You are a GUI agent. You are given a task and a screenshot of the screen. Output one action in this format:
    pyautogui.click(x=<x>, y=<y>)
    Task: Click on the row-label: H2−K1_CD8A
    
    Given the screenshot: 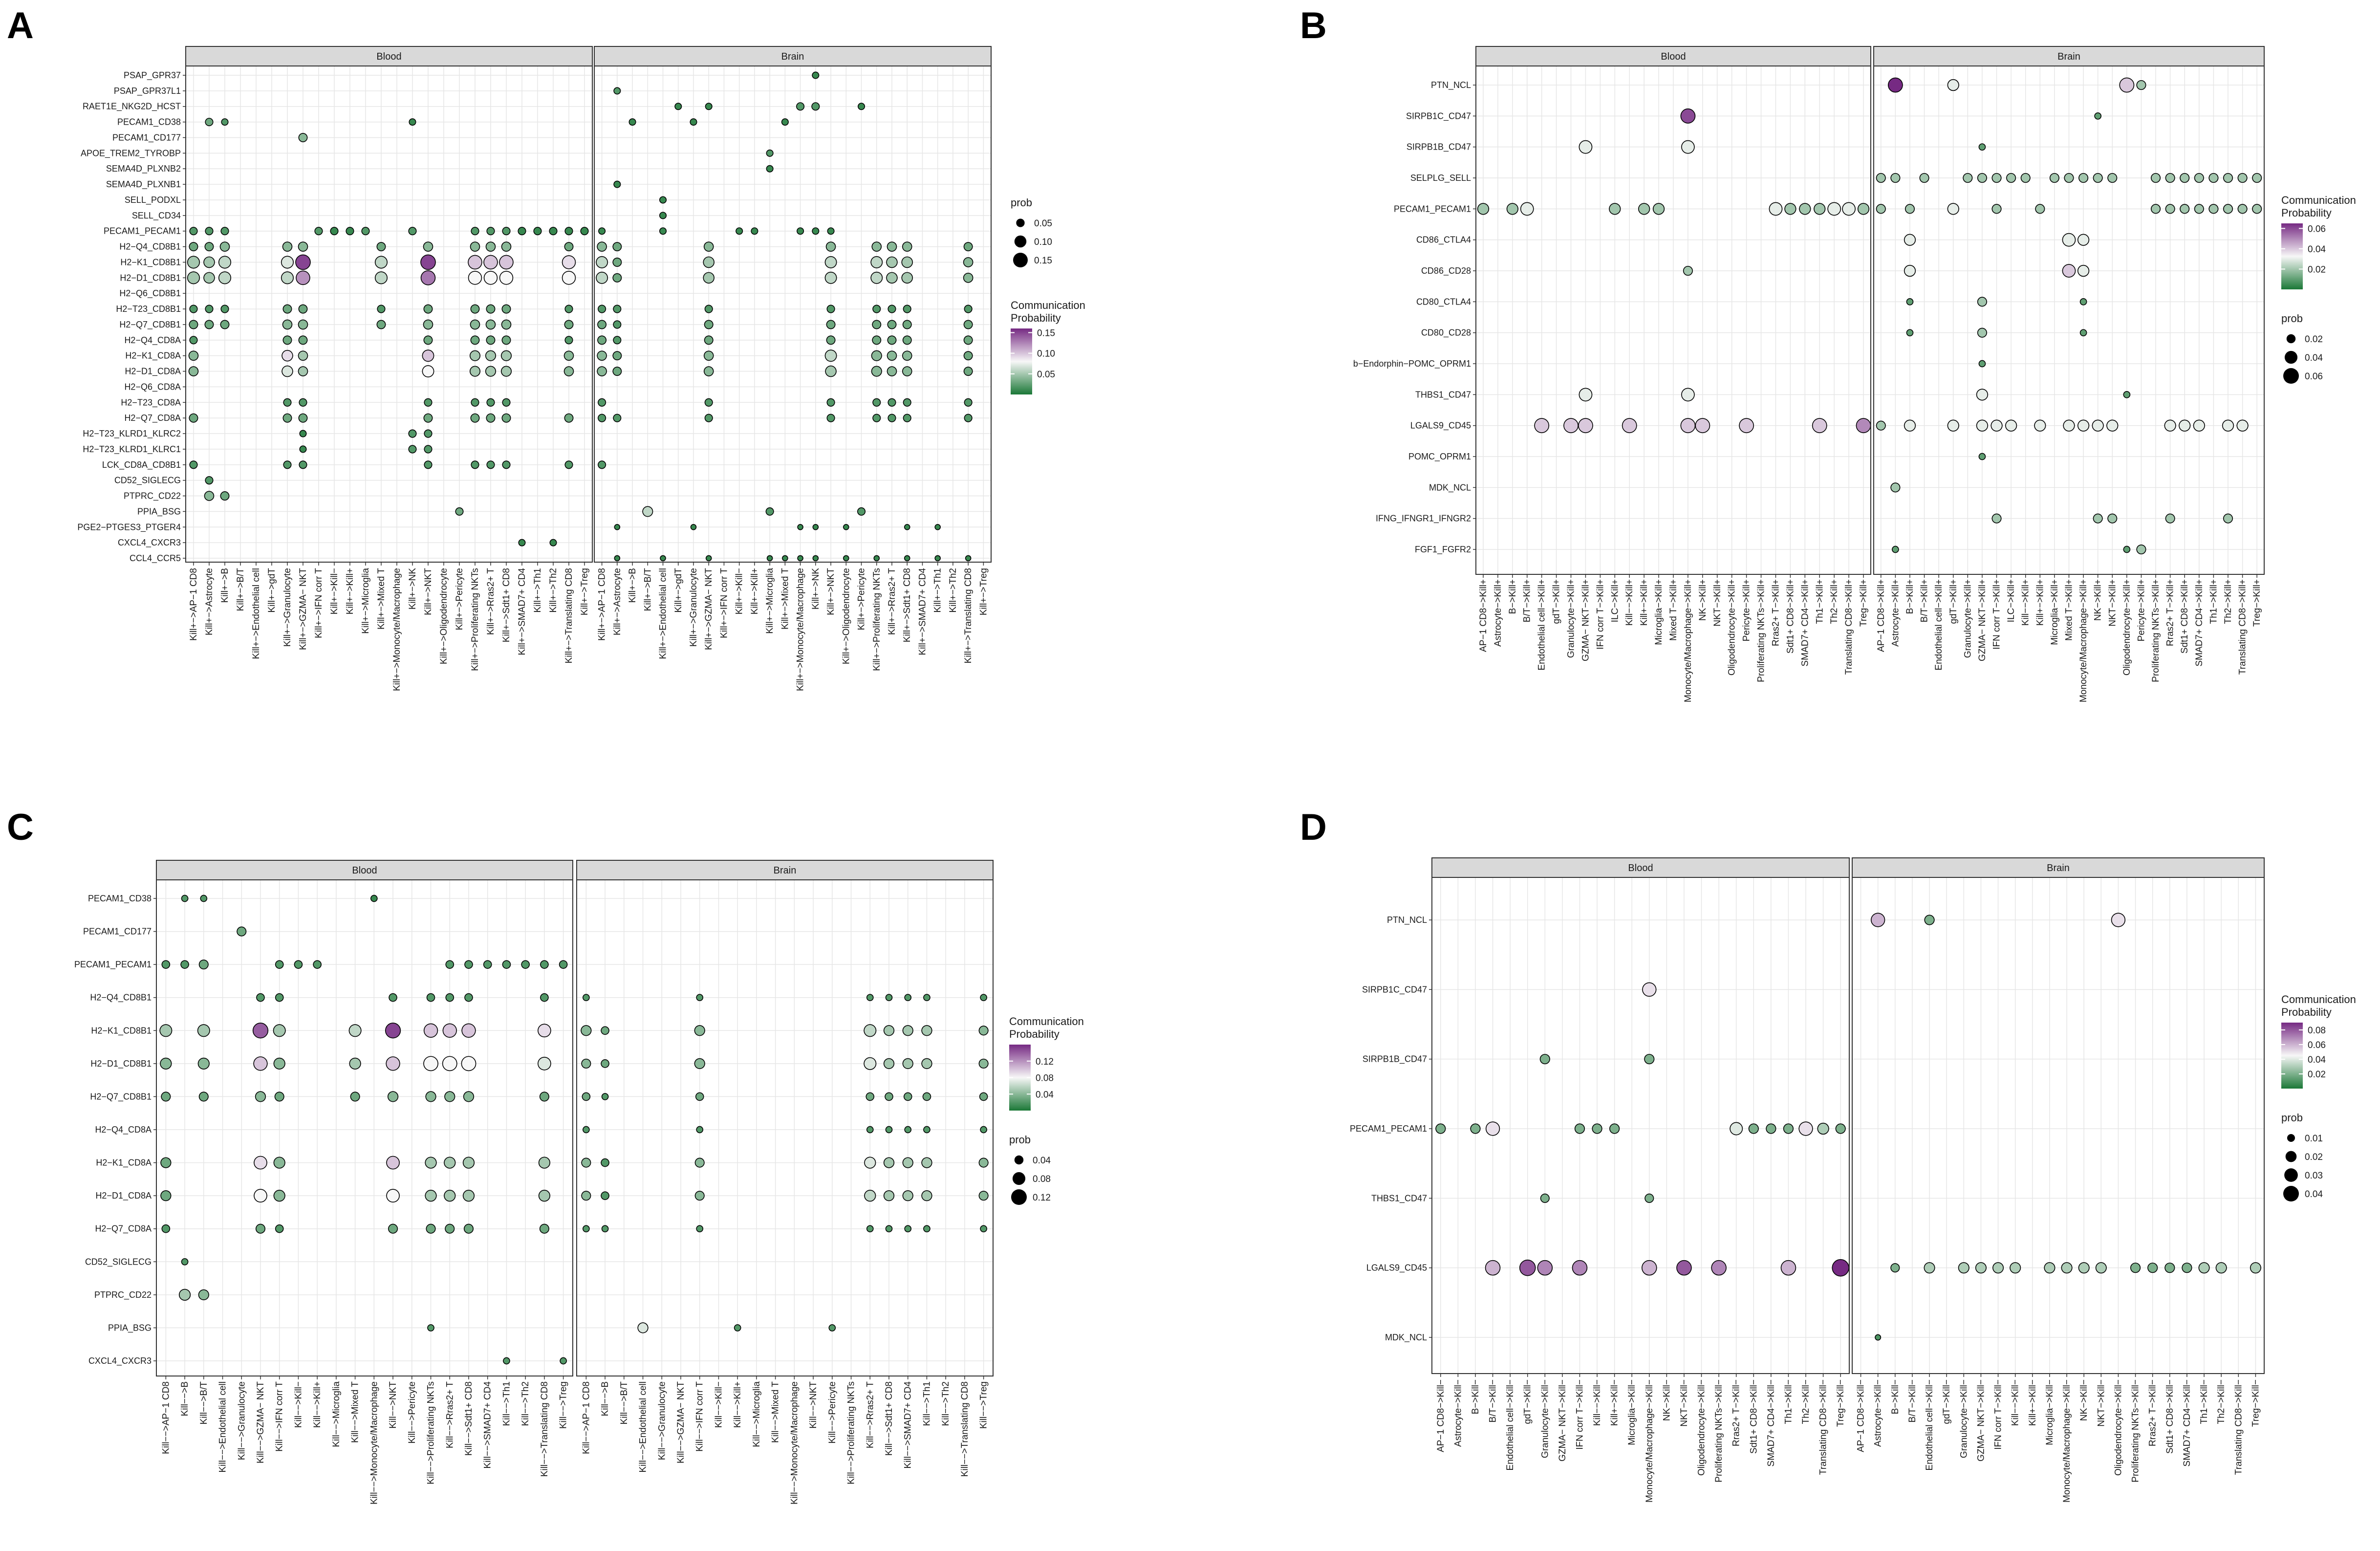 What is the action you would take?
    pyautogui.click(x=153, y=356)
    